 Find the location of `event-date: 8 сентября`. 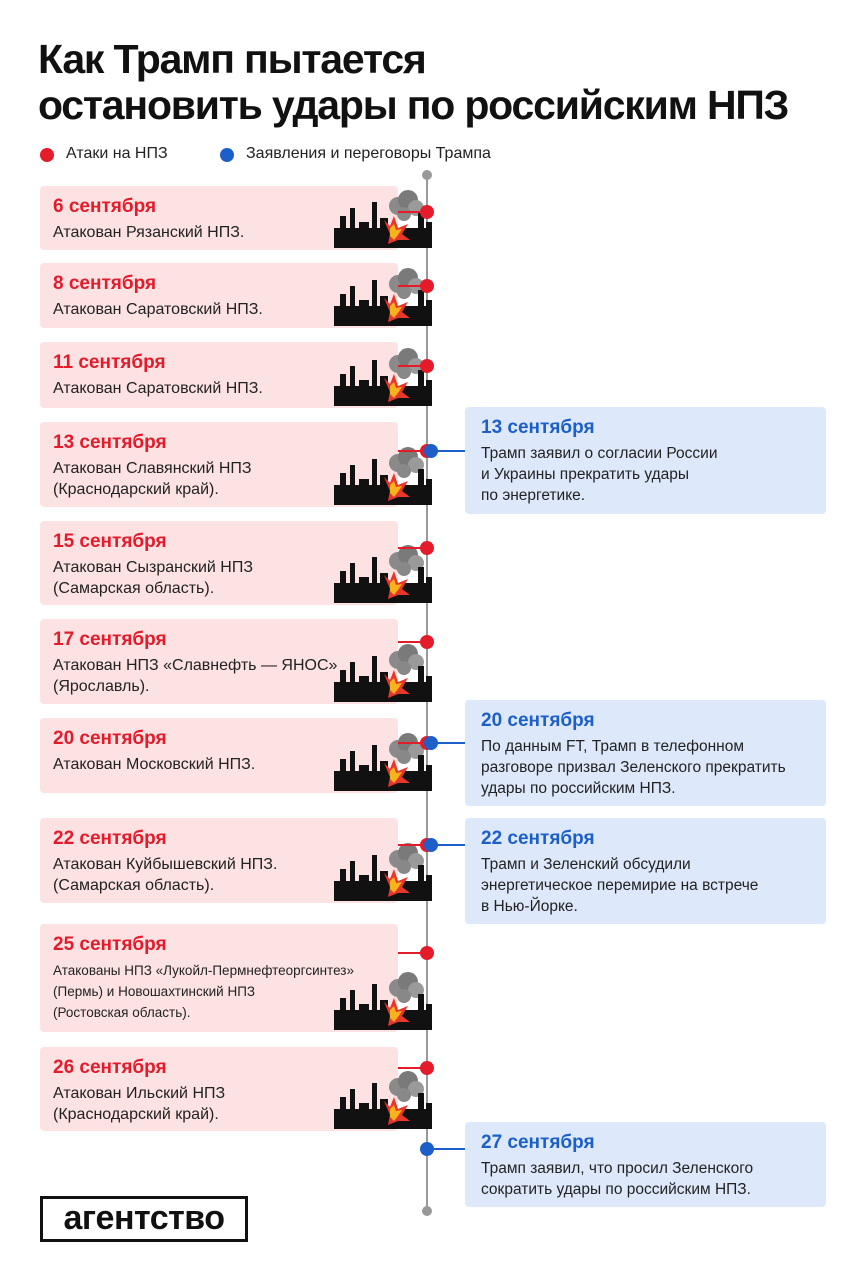

event-date: 8 сентября is located at coordinates (105, 283).